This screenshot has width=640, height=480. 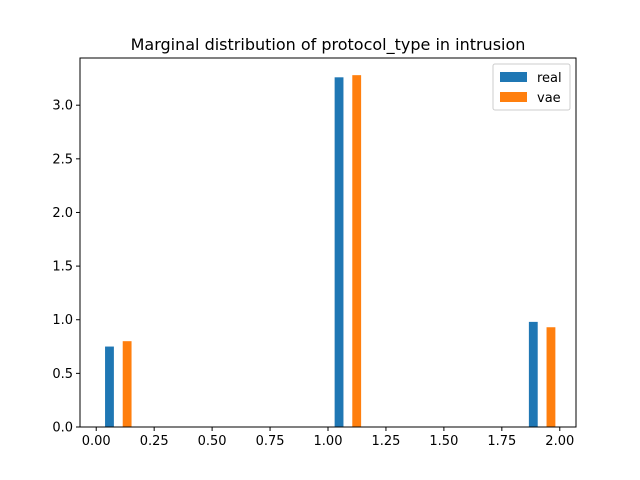 What do you see at coordinates (513, 77) in the screenshot?
I see `legend-swatch-real` at bounding box center [513, 77].